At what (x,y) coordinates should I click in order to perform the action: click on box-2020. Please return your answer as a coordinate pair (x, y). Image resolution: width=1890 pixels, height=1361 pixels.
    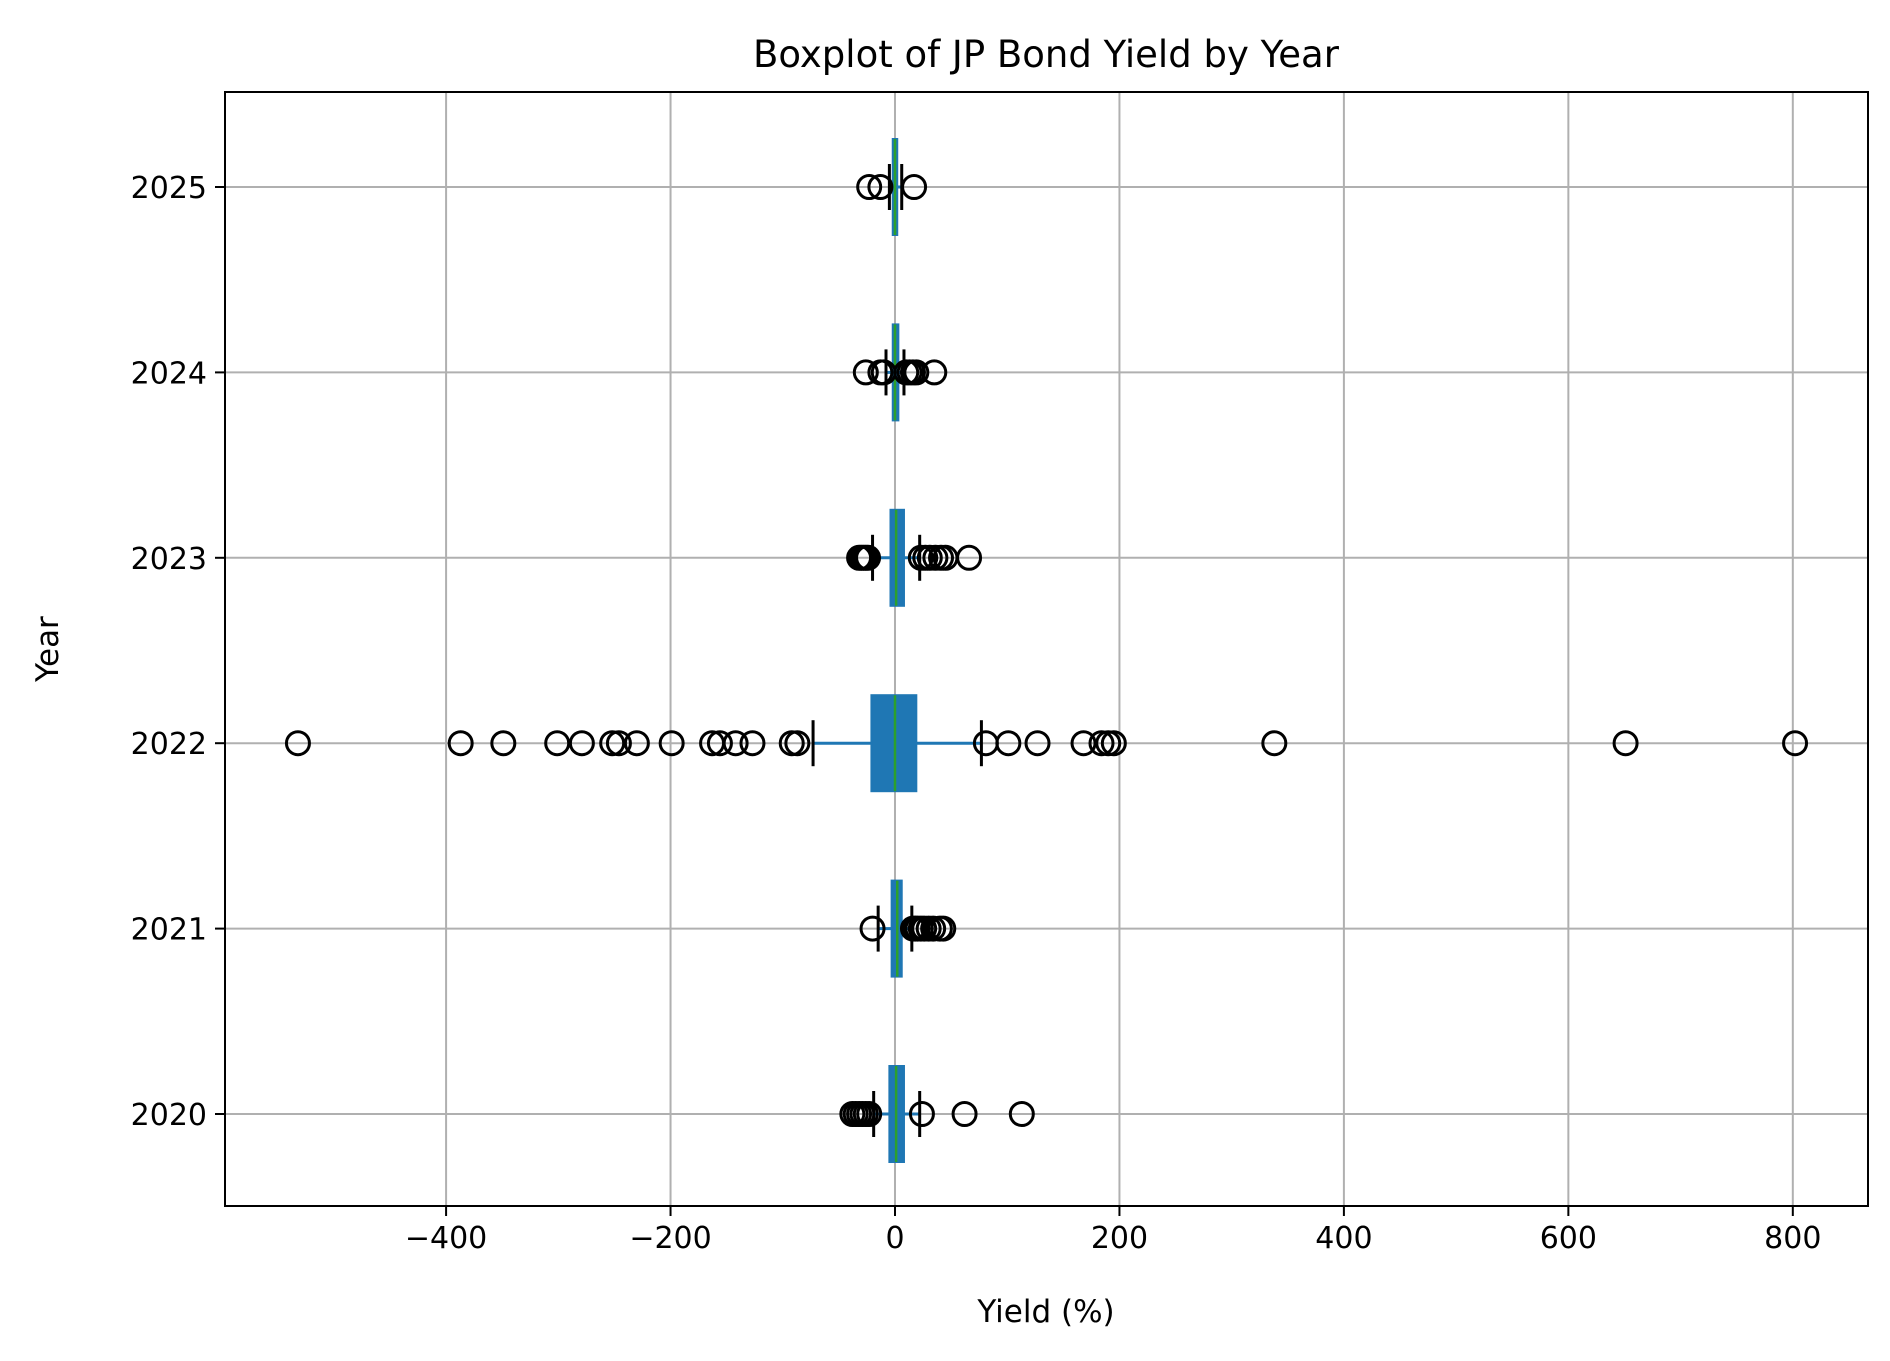
    Looking at the image, I should click on (937, 1114).